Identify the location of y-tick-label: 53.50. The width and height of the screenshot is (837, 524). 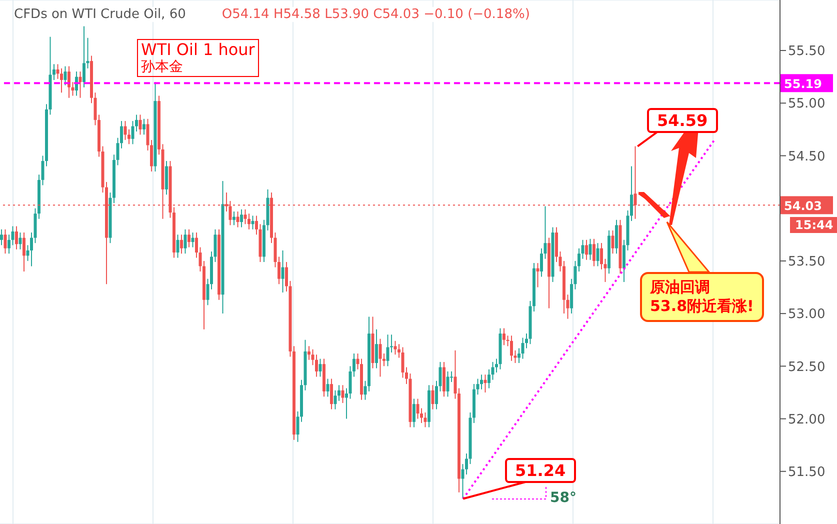
(807, 262).